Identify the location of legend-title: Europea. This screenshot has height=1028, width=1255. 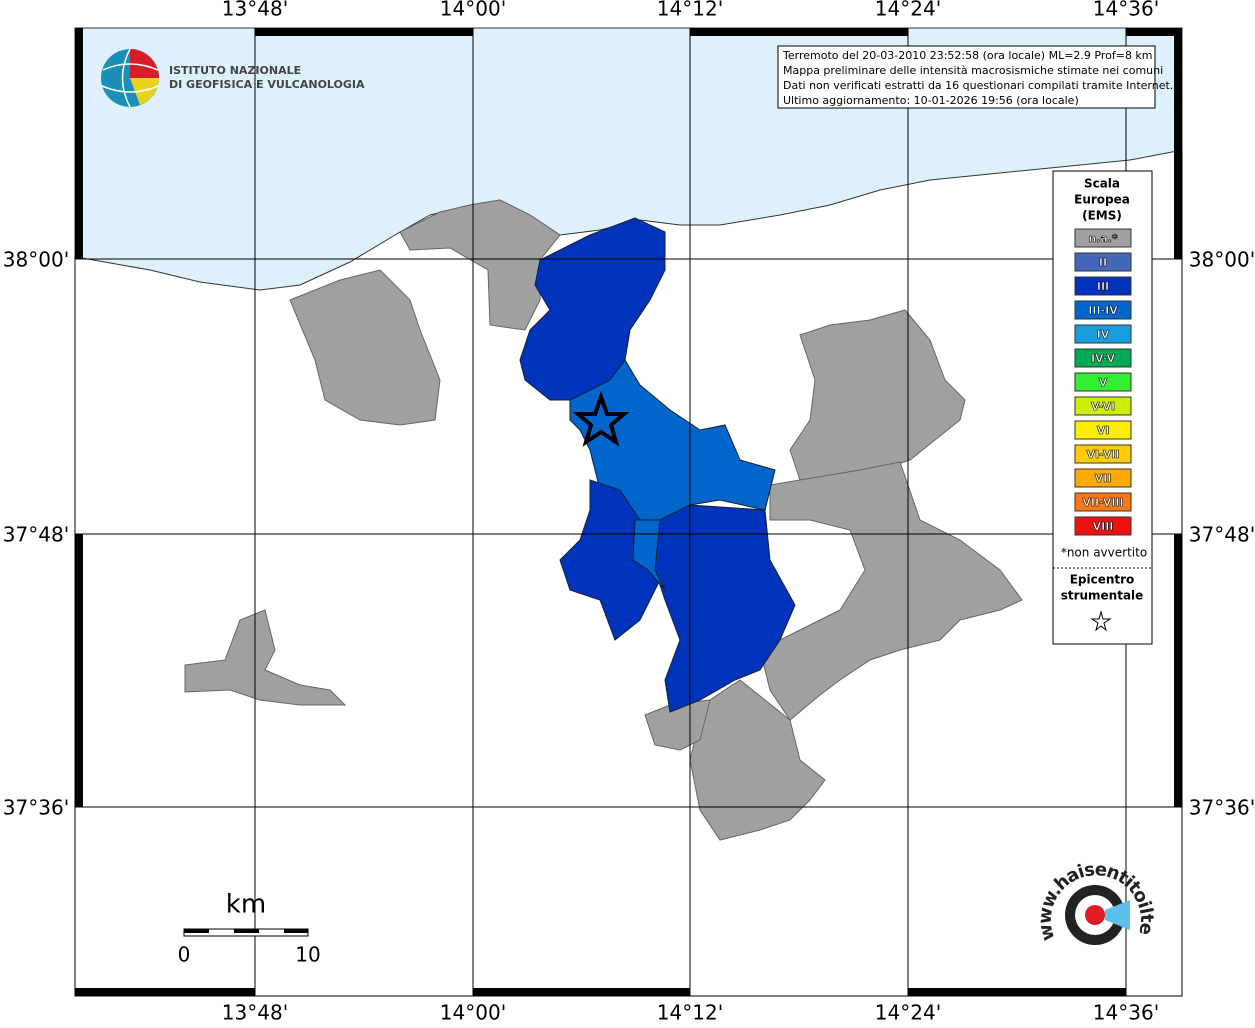
(1102, 200).